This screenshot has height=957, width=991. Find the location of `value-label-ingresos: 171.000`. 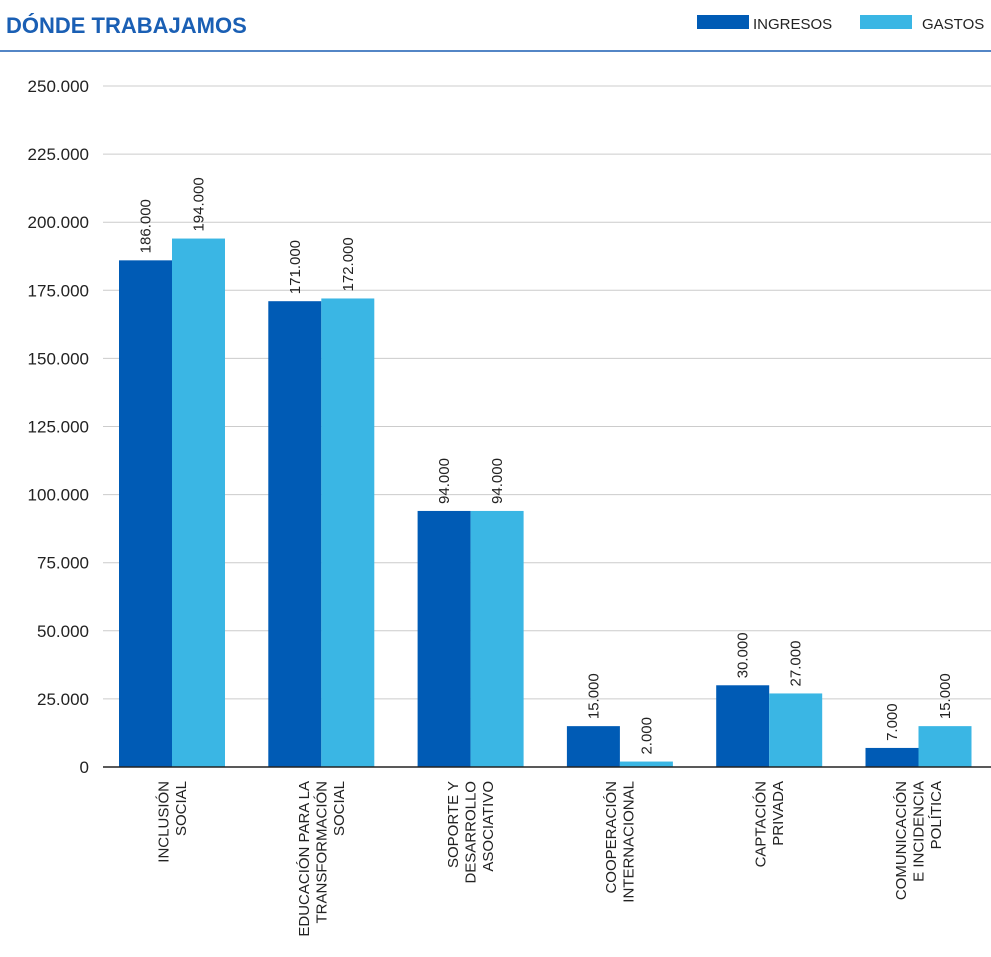

value-label-ingresos: 171.000 is located at coordinates (295, 267).